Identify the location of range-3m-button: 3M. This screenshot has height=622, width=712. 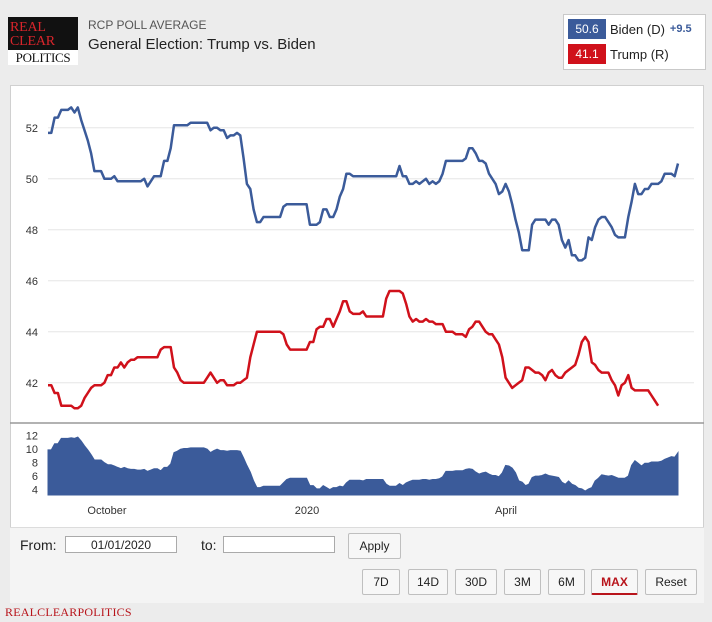
(522, 582).